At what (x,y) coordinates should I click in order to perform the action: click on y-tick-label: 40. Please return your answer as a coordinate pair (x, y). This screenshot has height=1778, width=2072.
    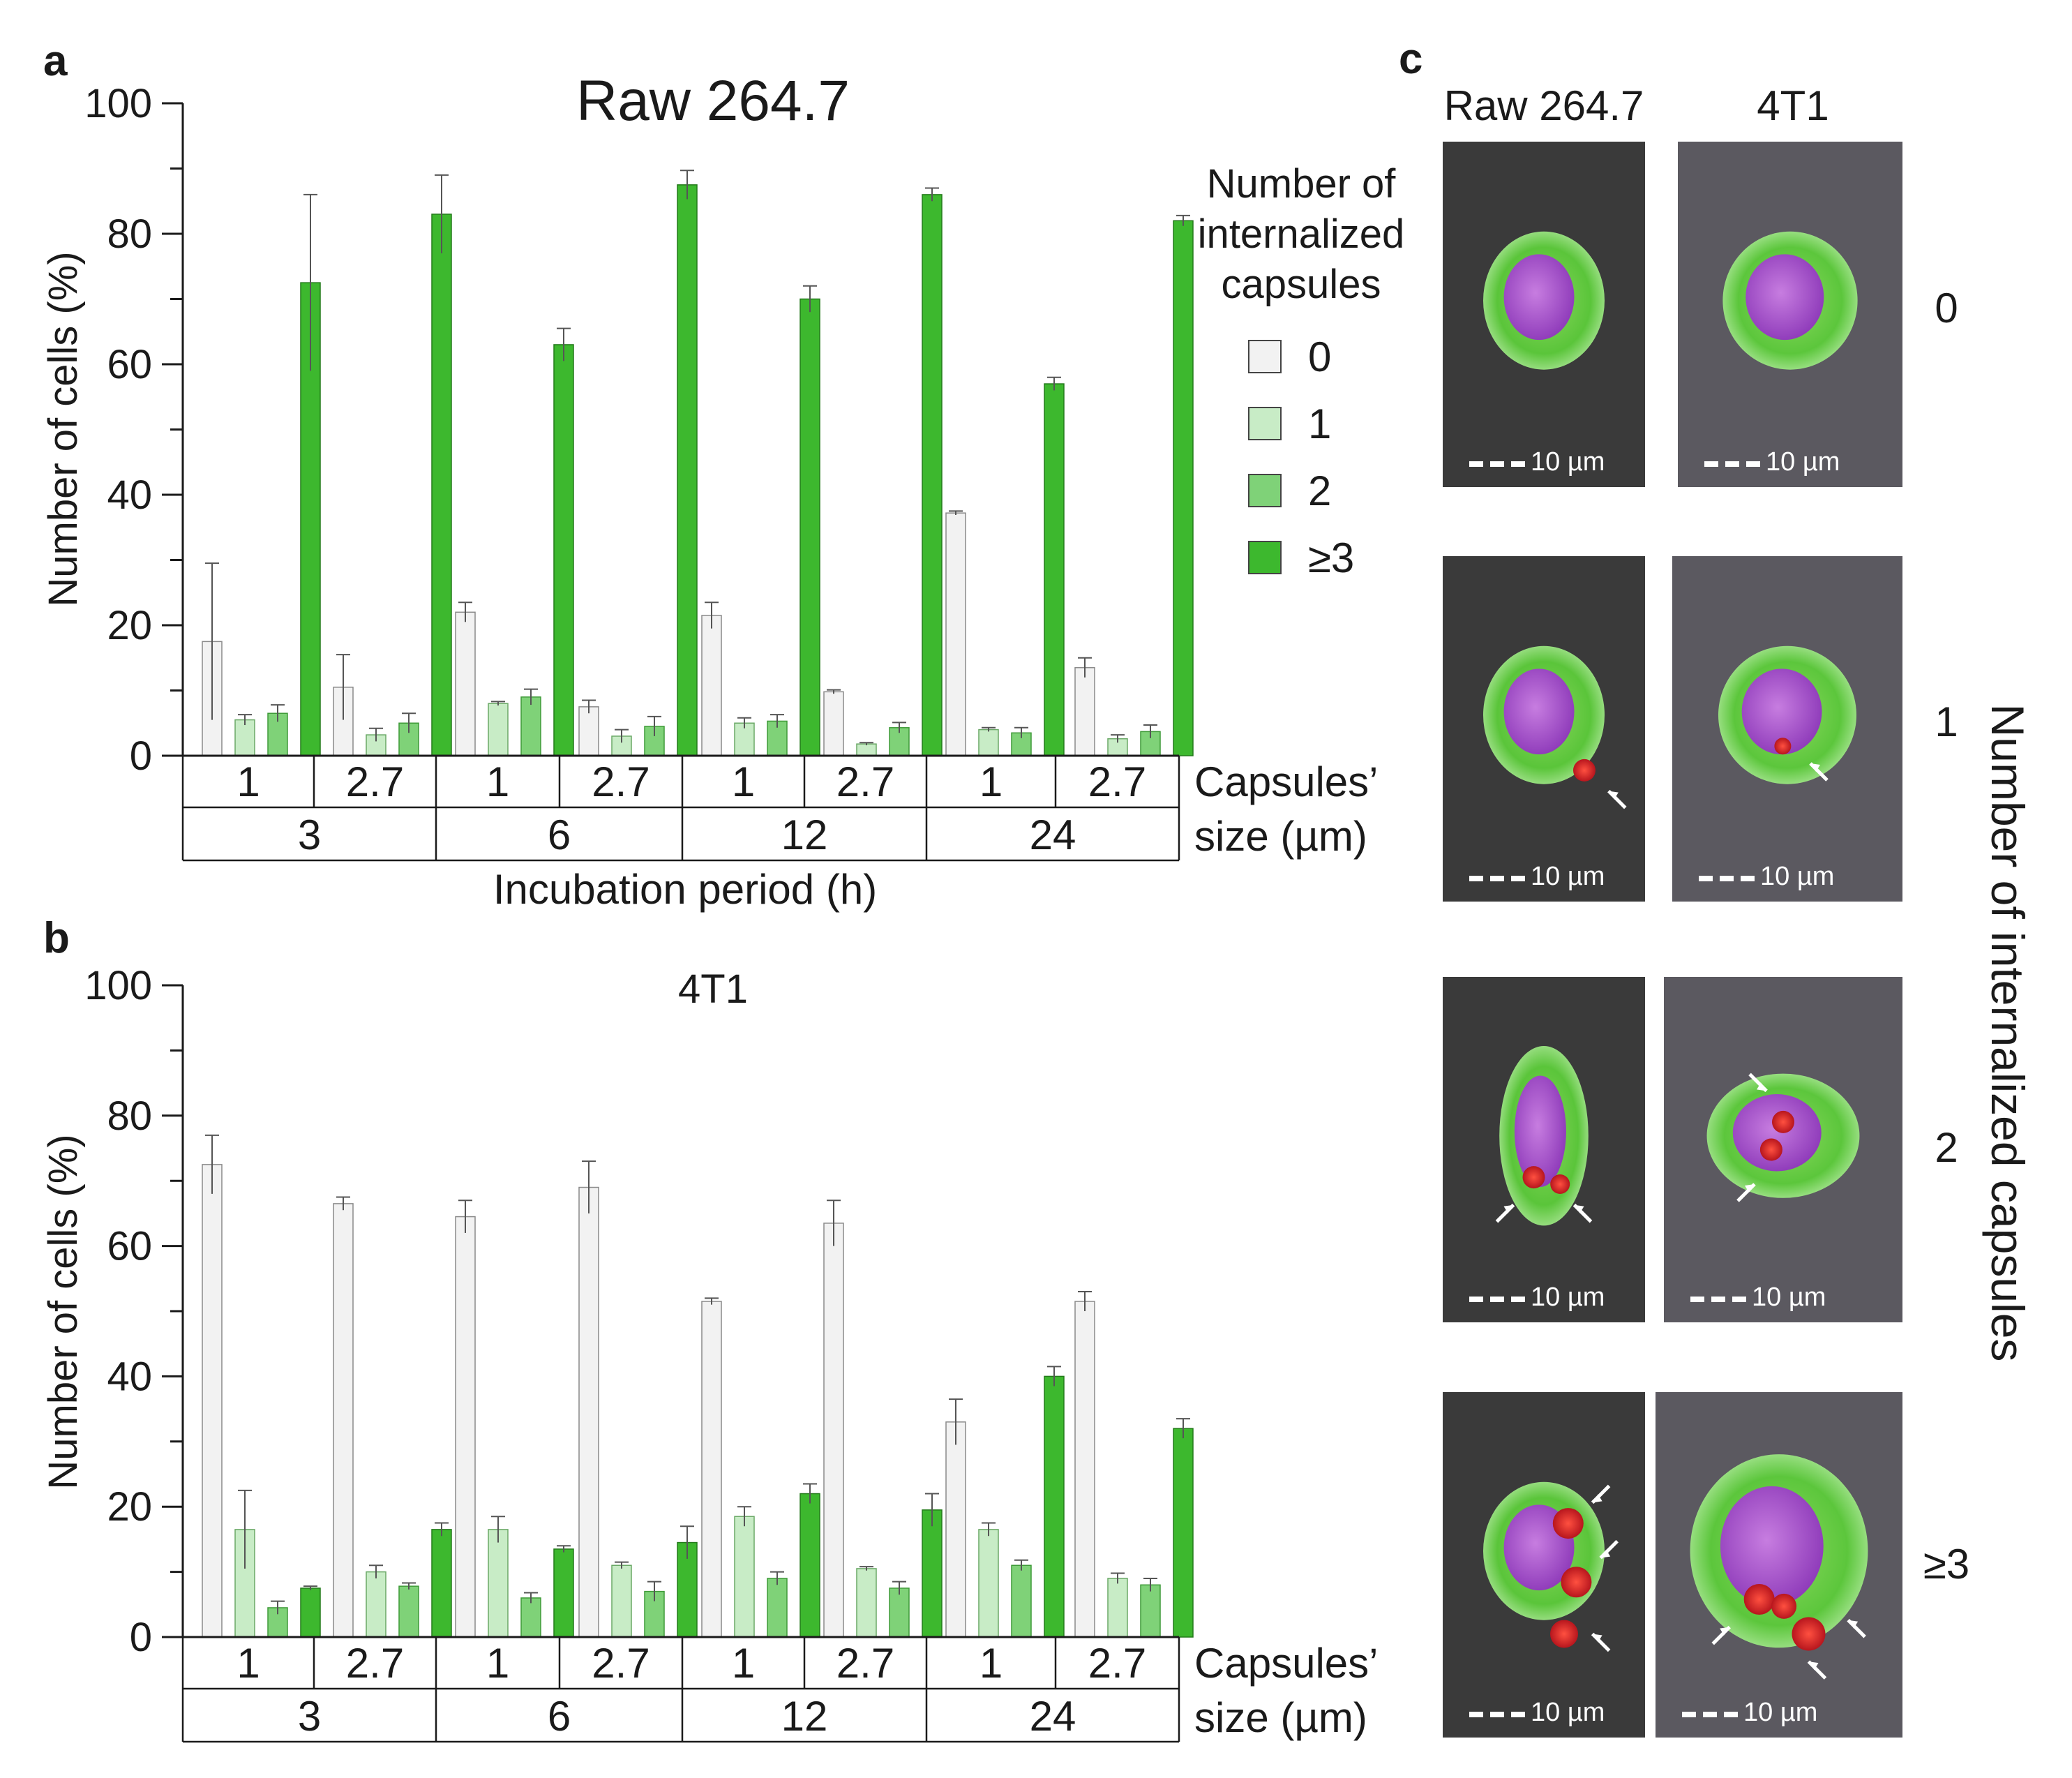
    Looking at the image, I should click on (129, 495).